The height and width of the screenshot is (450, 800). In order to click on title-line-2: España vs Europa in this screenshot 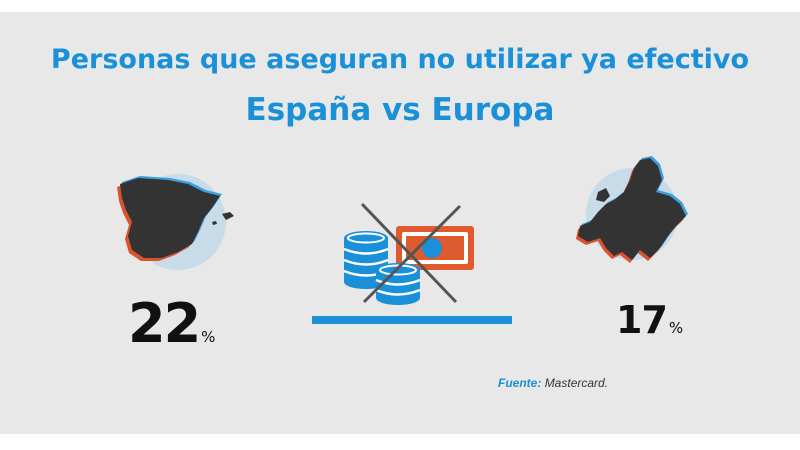, I will do `click(400, 110)`.